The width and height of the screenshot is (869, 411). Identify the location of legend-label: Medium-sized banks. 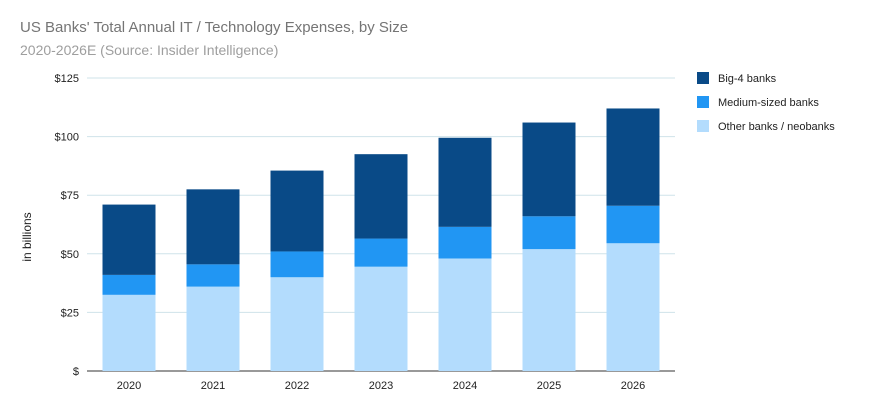
(768, 103).